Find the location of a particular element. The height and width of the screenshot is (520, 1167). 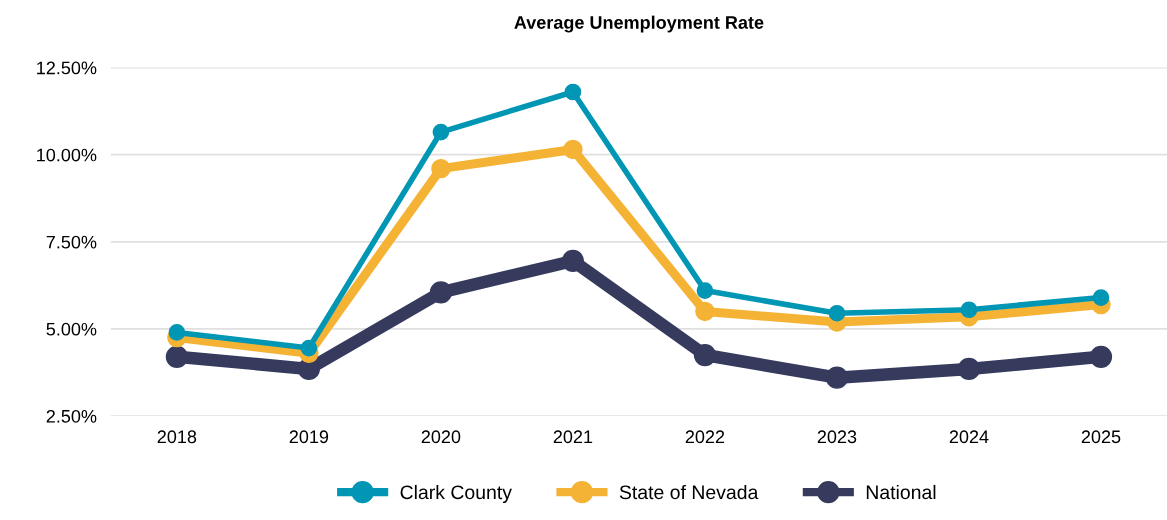

legend-label: National is located at coordinates (901, 492).